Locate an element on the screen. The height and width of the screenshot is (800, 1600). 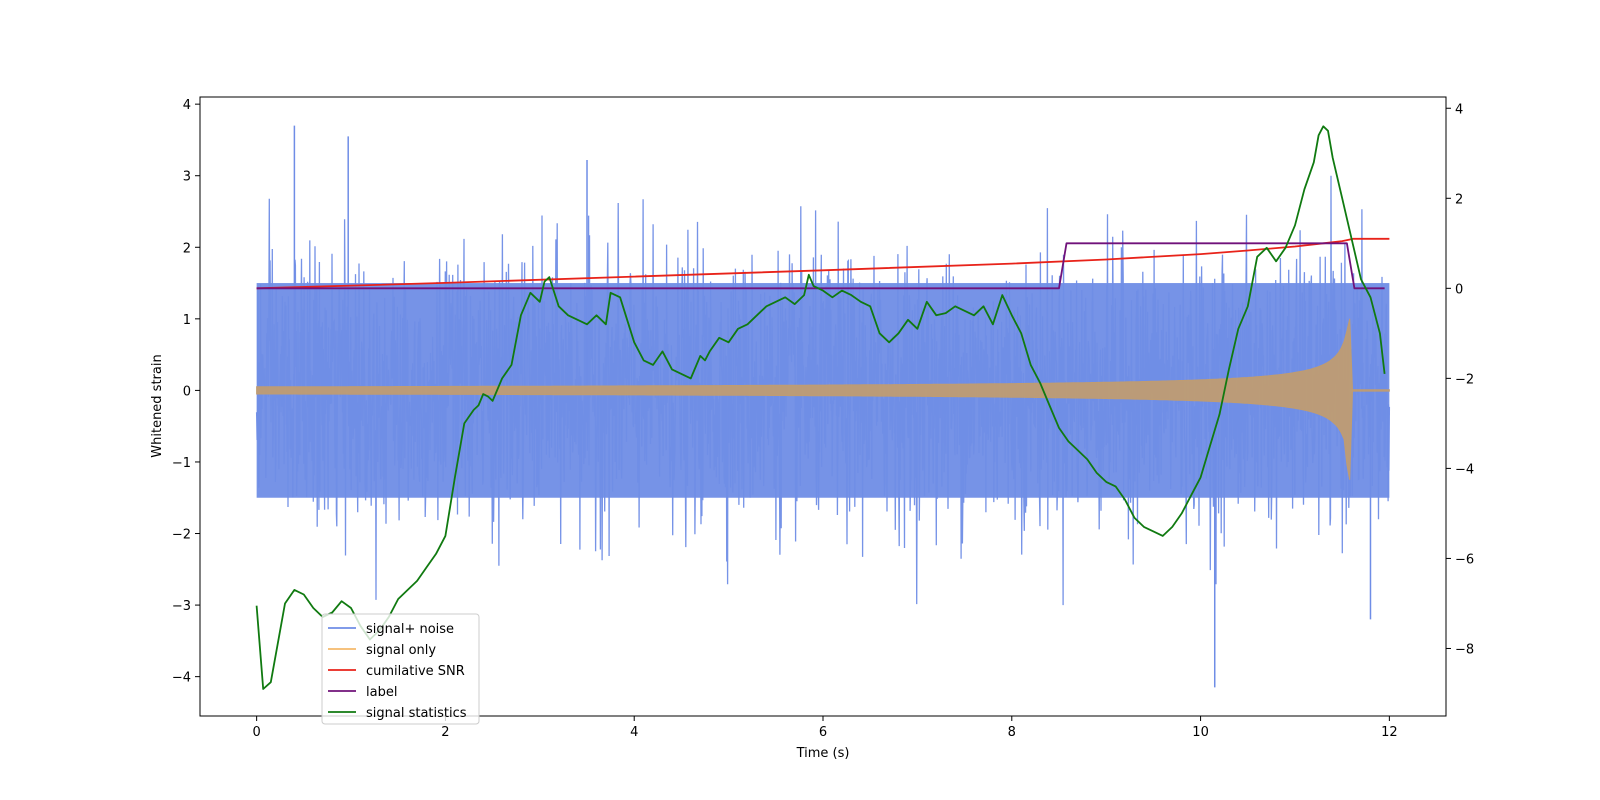
y-axis-left: −4 −3 −2 −1 0 1 2 3 4 is located at coordinates (186, 392).